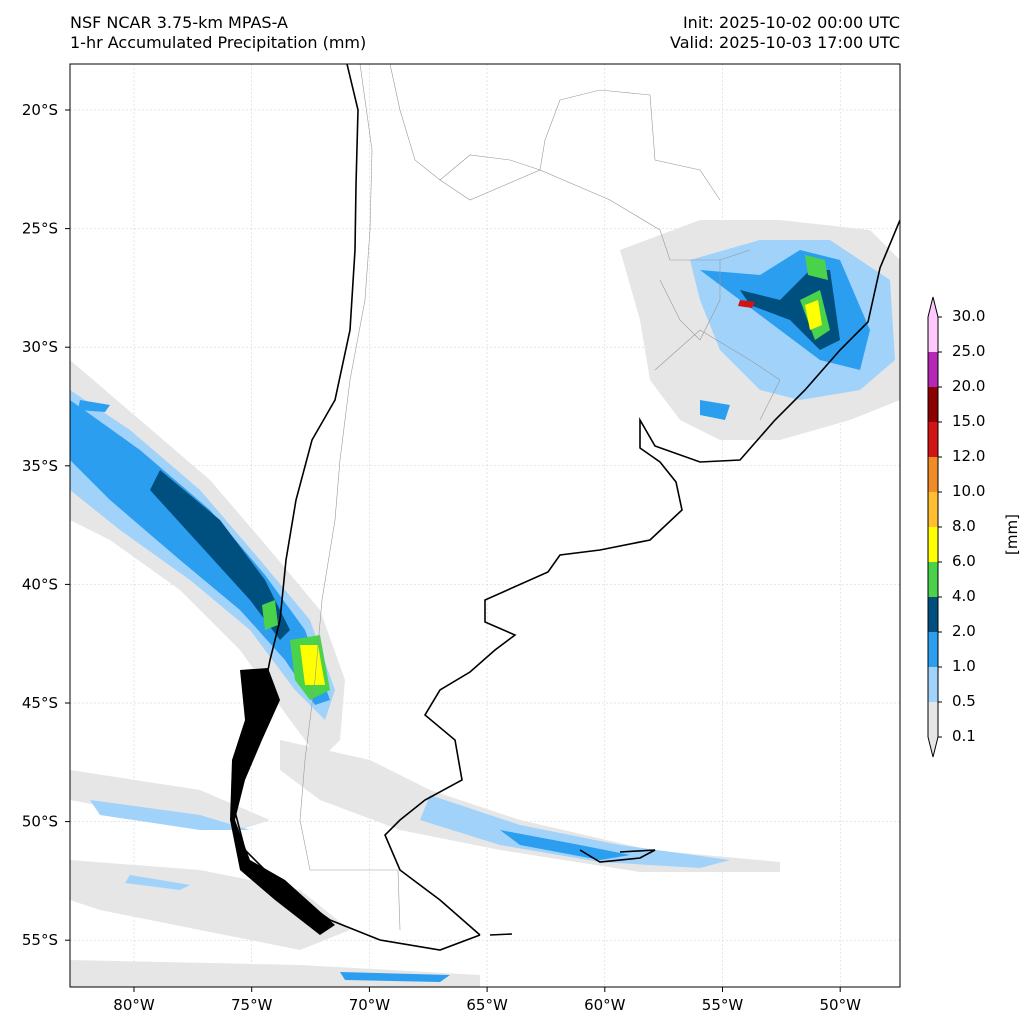 This screenshot has height=1032, width=1036. I want to click on colorbar-level-label: 4.0, so click(964, 596).